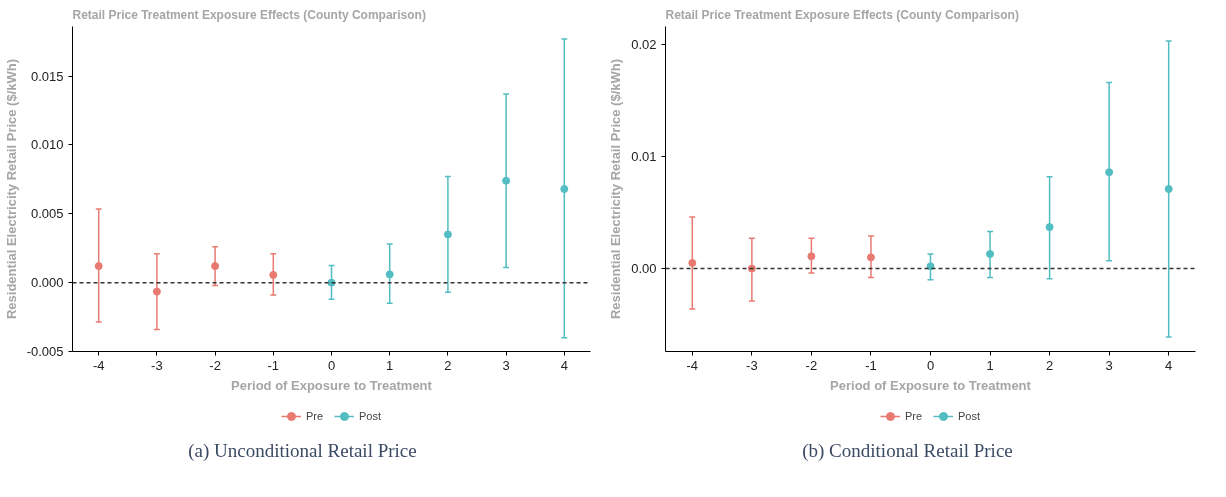 The image size is (1226, 497). What do you see at coordinates (47, 145) in the screenshot?
I see `y-tick-label: 0.010` at bounding box center [47, 145].